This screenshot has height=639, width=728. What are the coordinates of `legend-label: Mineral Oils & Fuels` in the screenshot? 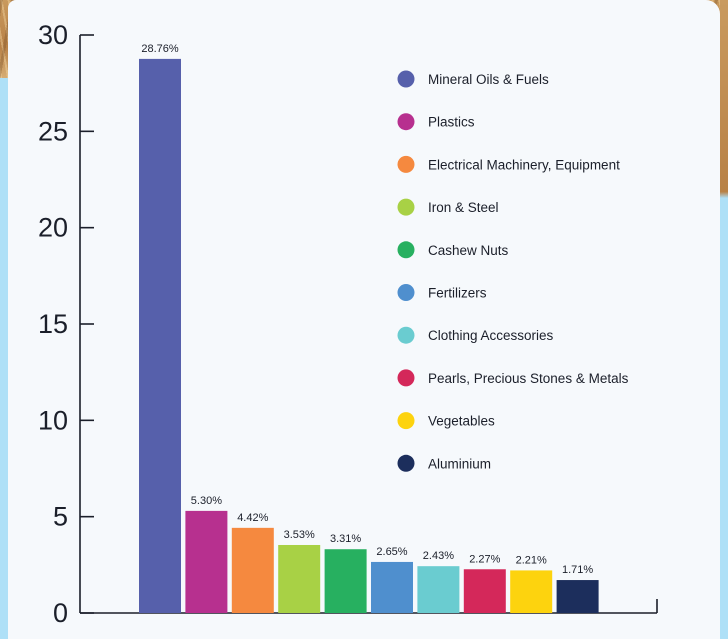 It's located at (488, 79).